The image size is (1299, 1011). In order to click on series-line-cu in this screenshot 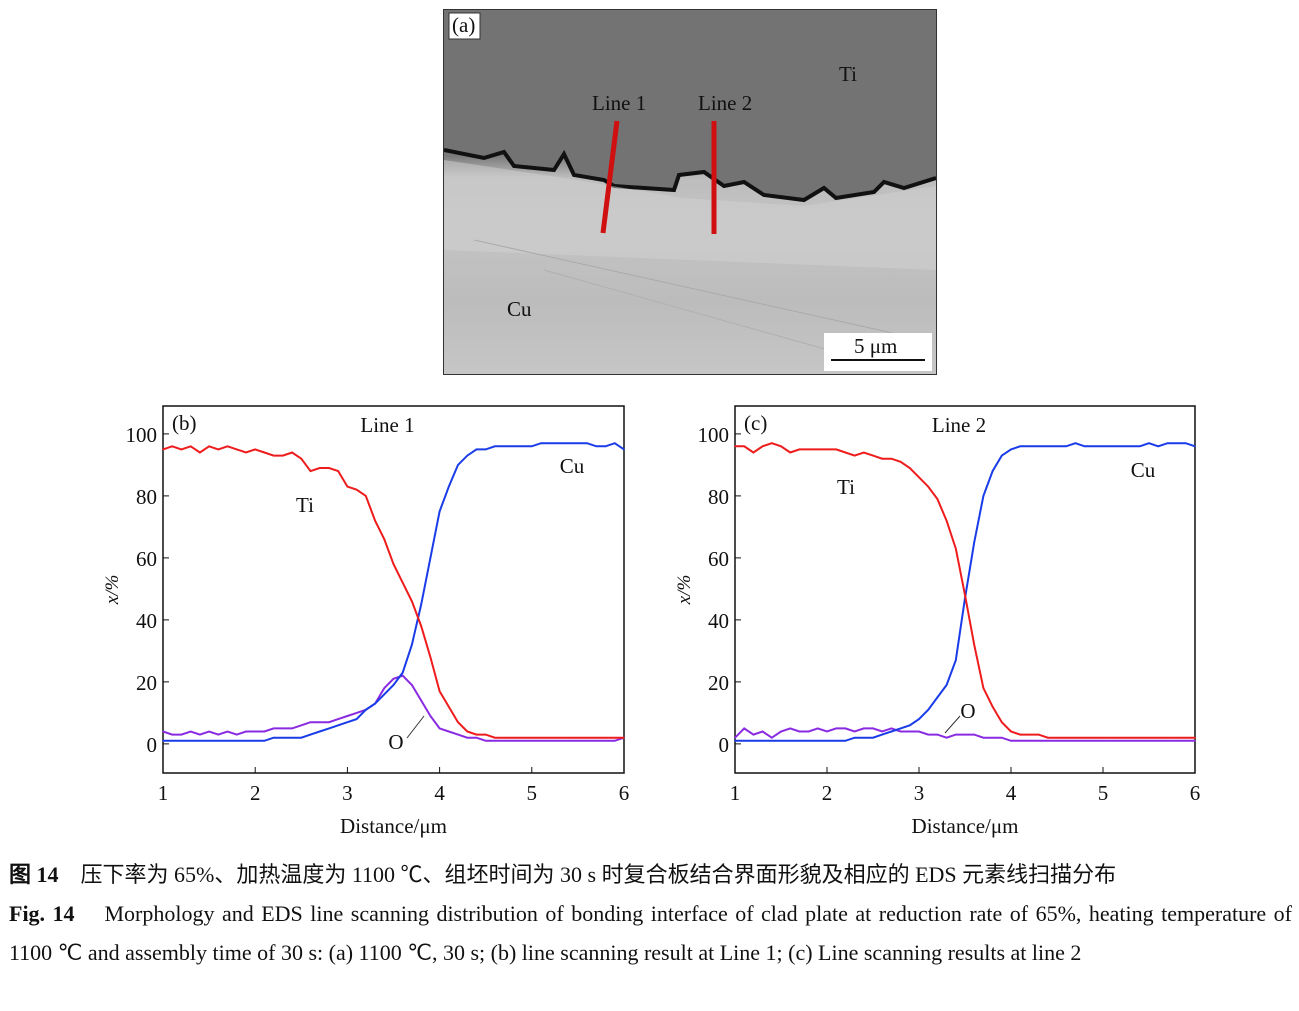, I will do `click(394, 592)`.